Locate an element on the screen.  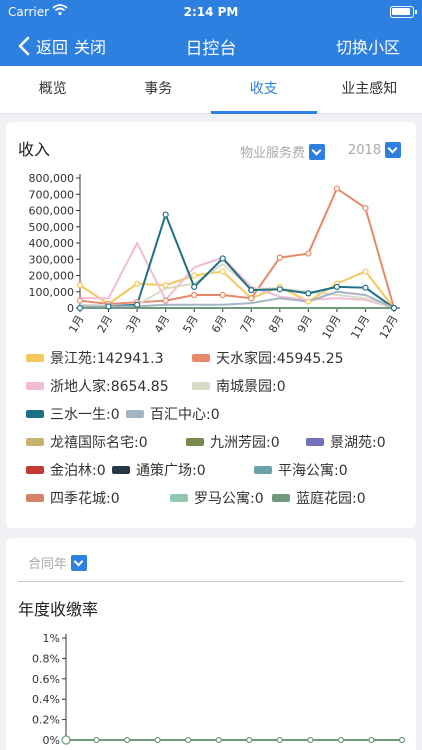
x-tick-label: 7月 is located at coordinates (248, 324).